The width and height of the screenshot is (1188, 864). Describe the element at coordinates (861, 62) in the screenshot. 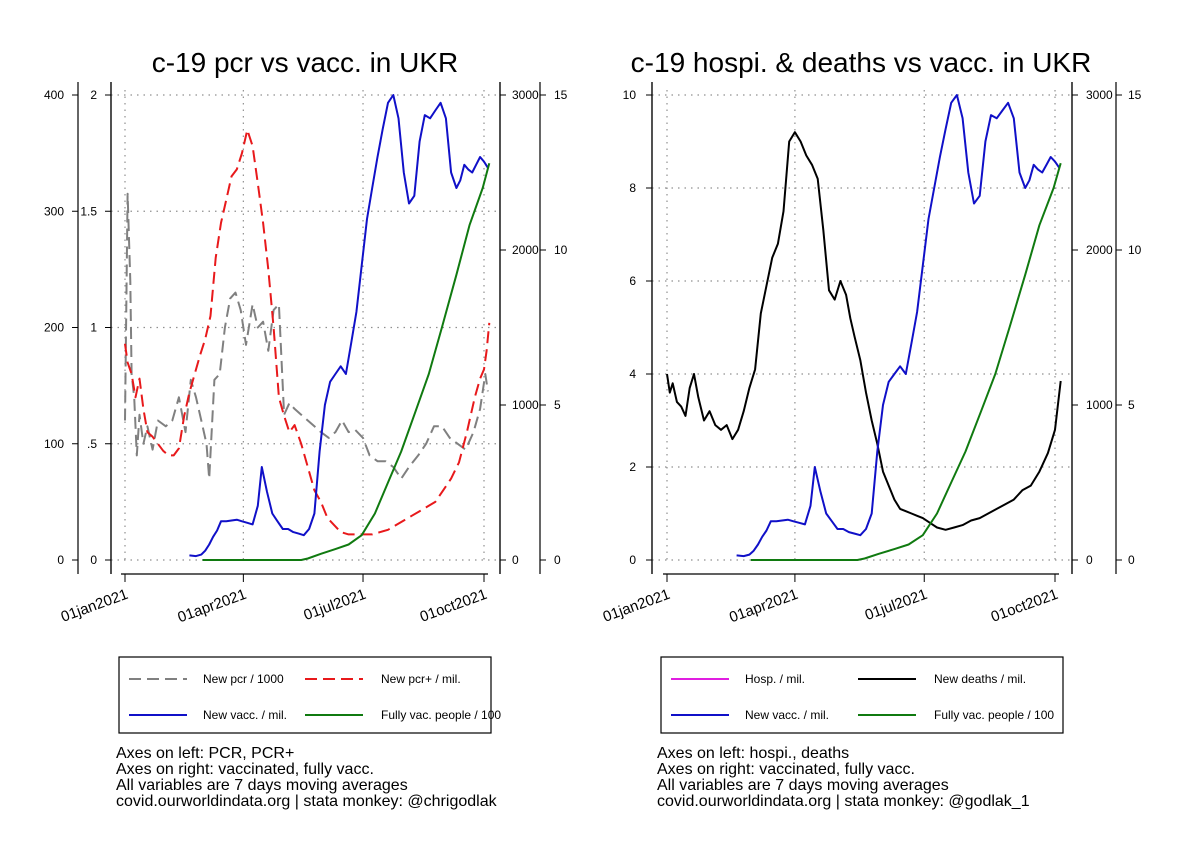

I see `chart-title: c-19 hospi. & deaths vs vacc. in UKR` at that location.